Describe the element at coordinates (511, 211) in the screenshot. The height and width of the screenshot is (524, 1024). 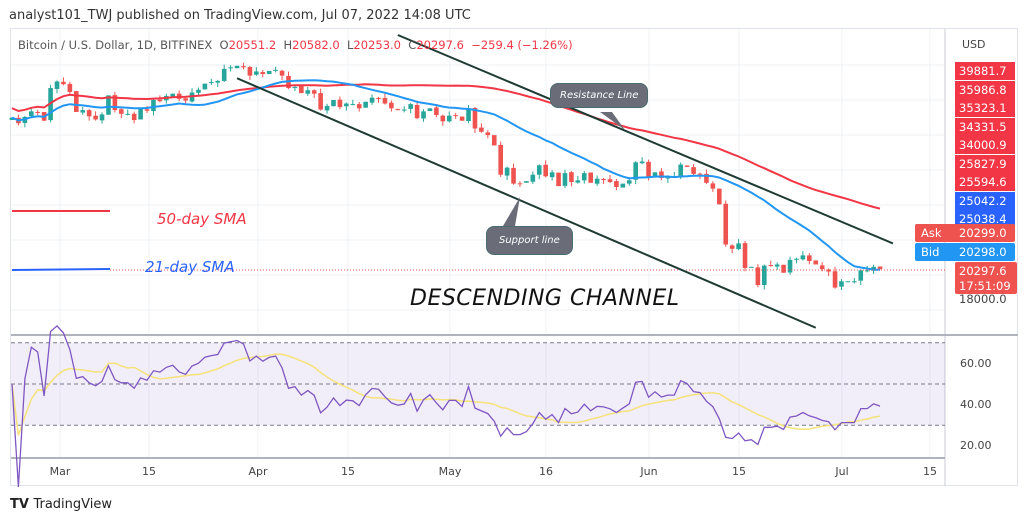
I see `support-callout-pointer` at that location.